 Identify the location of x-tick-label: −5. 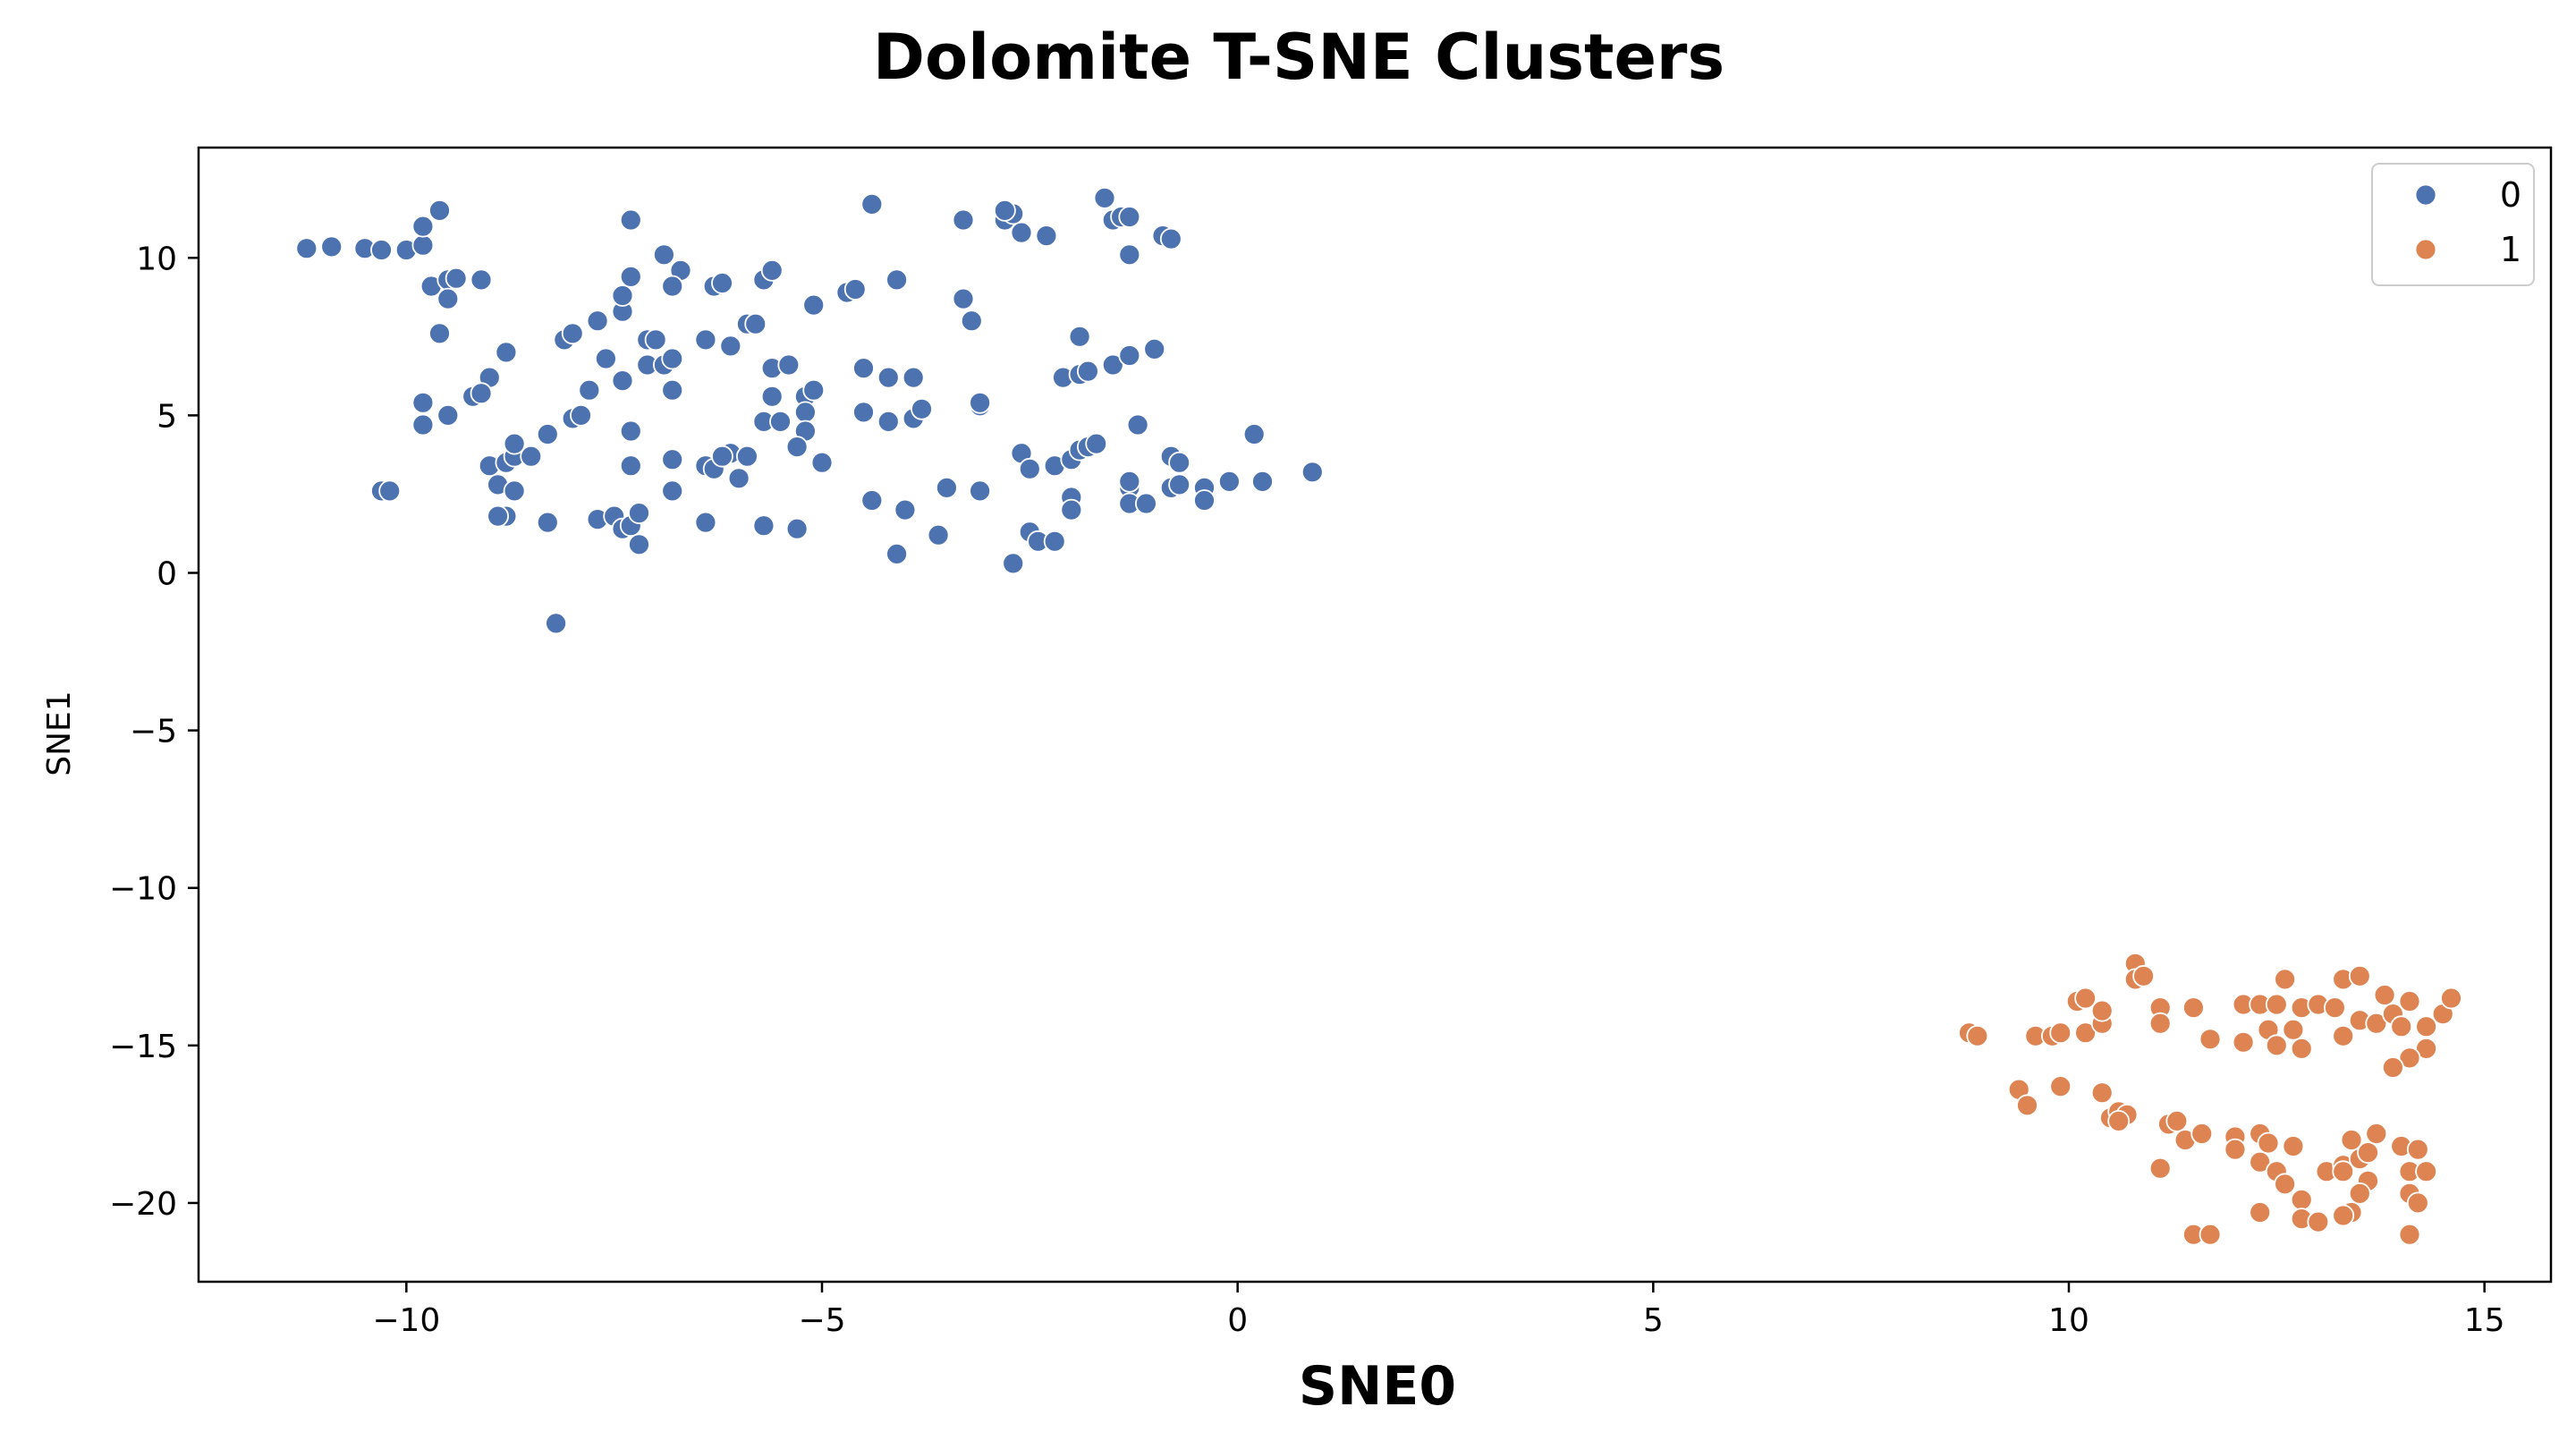
(821, 1320).